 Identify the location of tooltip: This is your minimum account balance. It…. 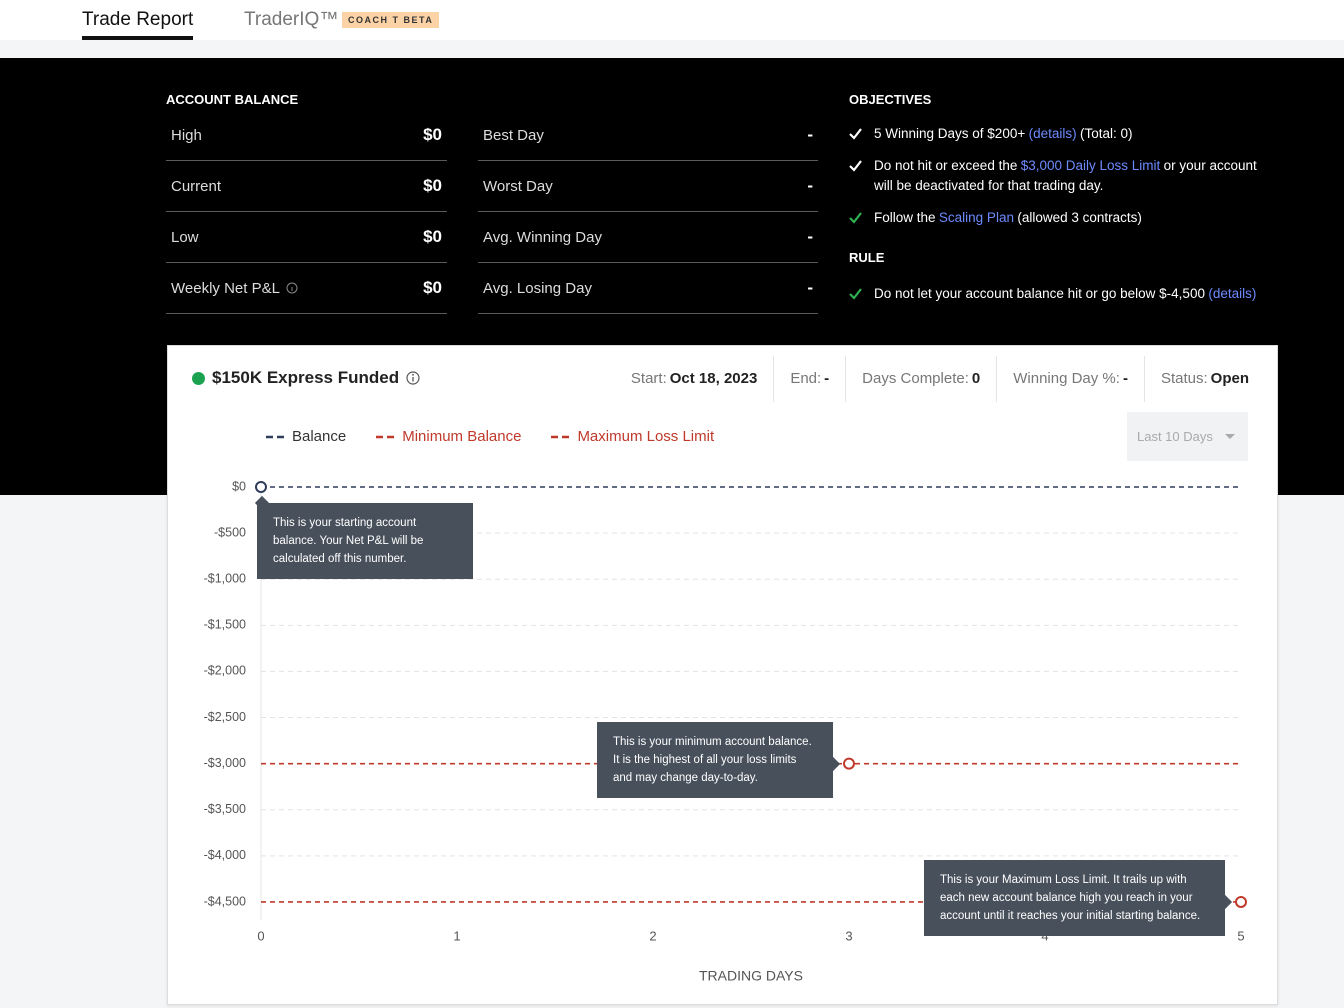
(715, 759).